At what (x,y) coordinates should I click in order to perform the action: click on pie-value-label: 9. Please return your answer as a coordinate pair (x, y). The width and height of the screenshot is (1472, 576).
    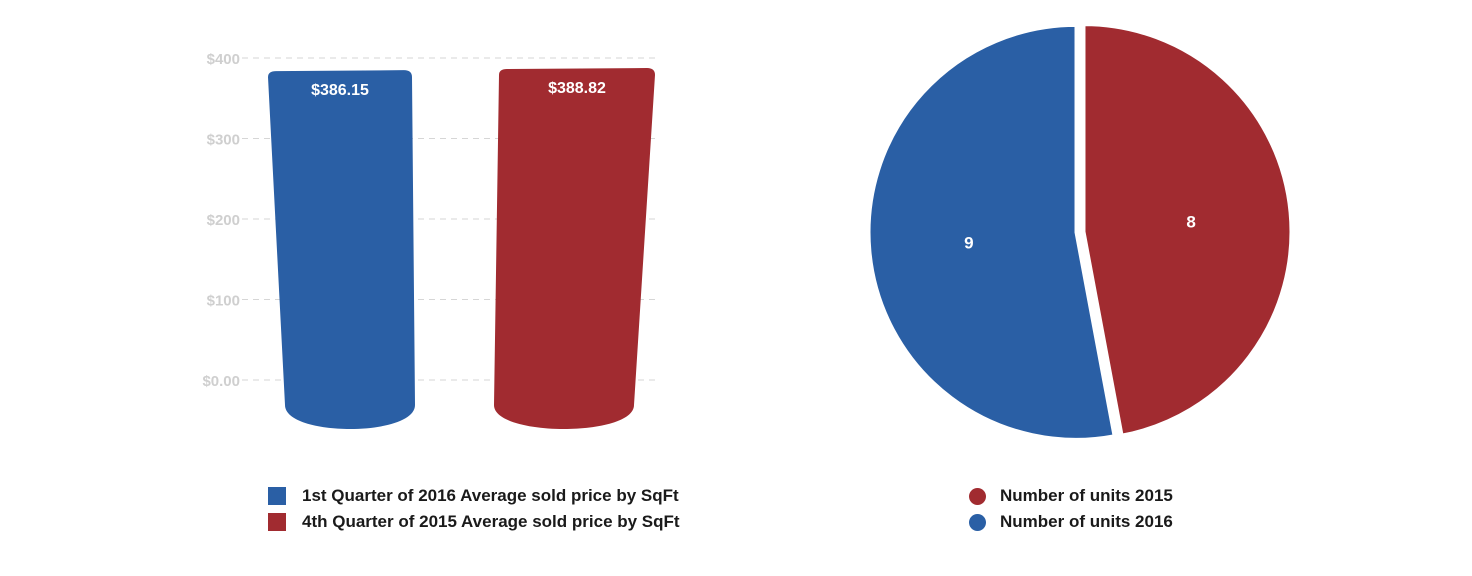
    Looking at the image, I should click on (968, 242).